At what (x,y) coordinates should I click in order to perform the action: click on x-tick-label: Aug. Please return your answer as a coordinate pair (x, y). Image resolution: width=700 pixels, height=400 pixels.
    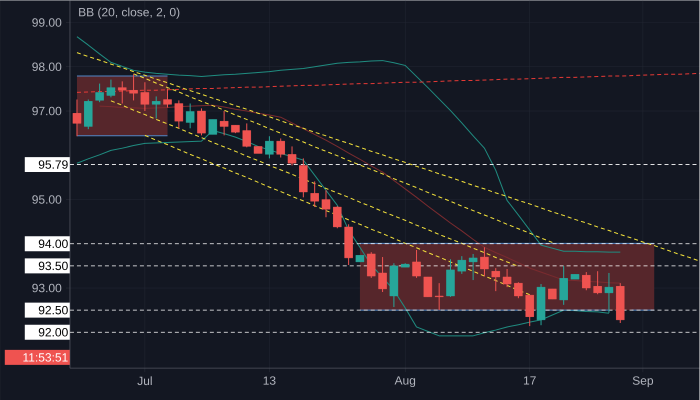
    Looking at the image, I should click on (405, 382).